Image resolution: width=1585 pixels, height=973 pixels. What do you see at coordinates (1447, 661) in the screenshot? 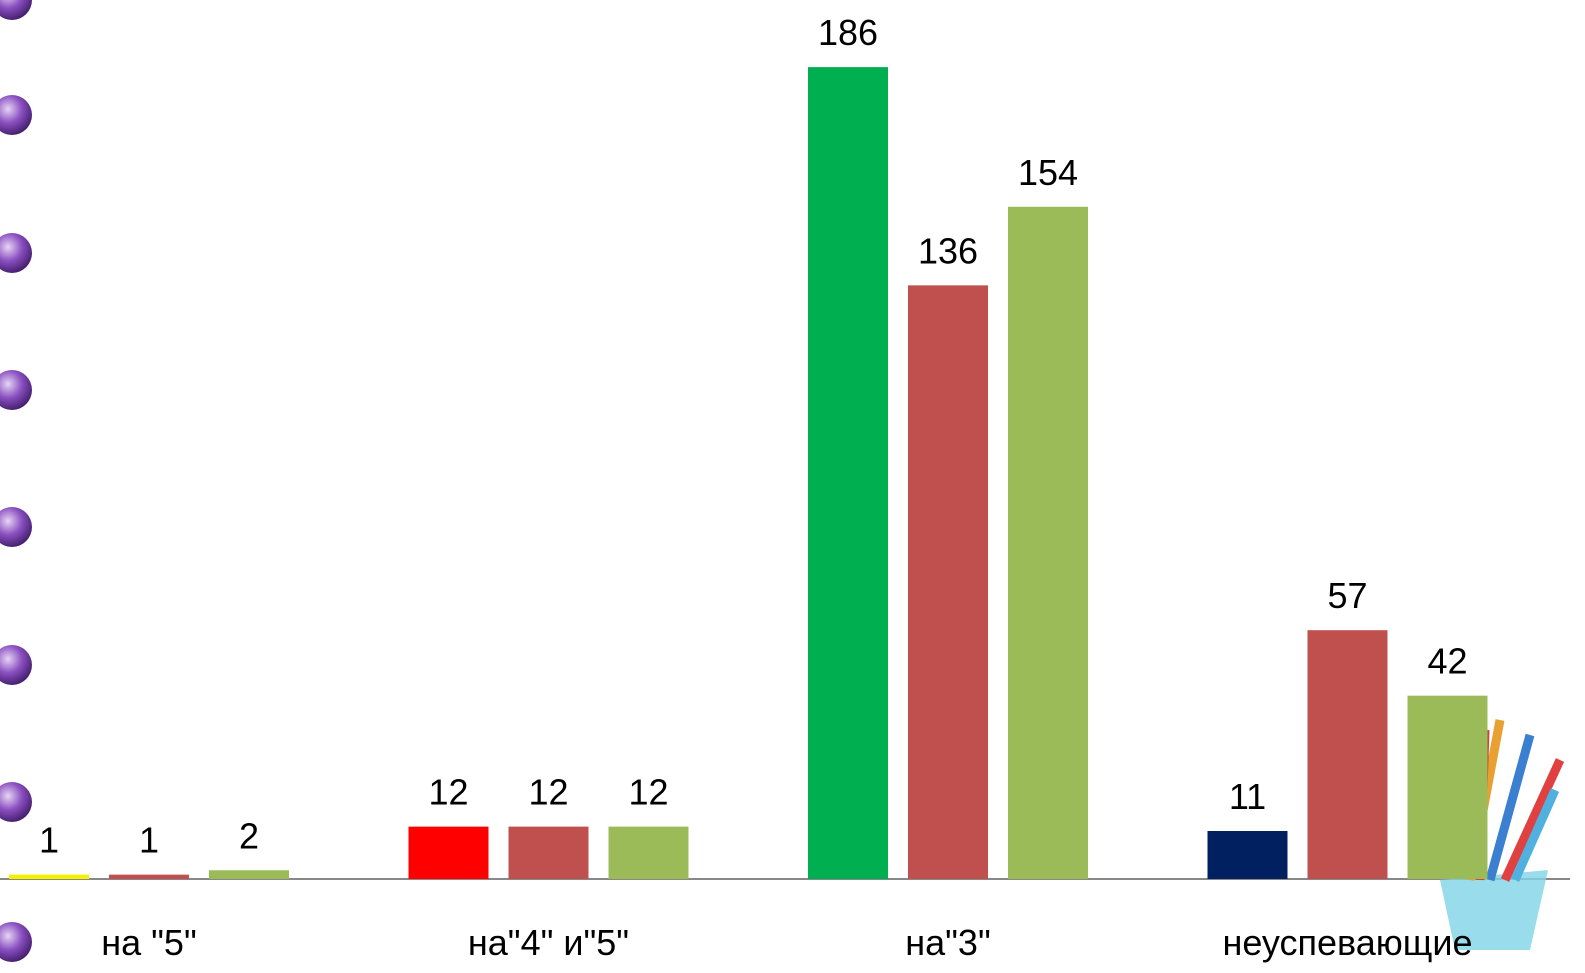
I see `value-label: 42` at bounding box center [1447, 661].